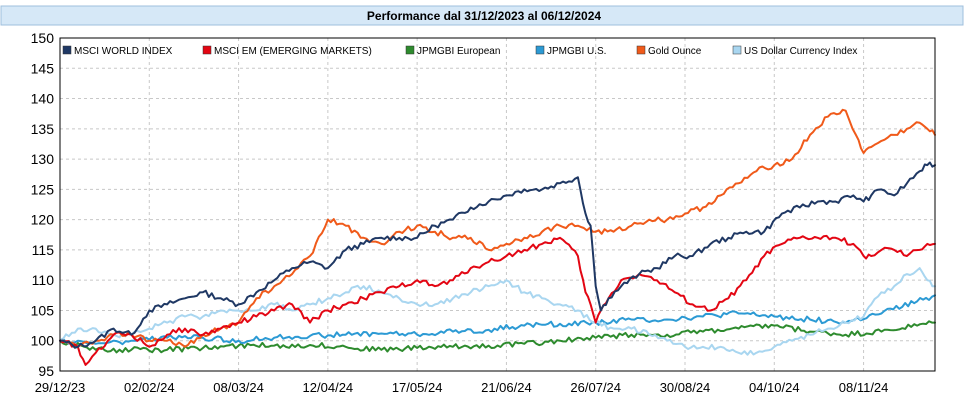 The width and height of the screenshot is (967, 411). I want to click on x-tick-label: 30/08/24, so click(685, 387).